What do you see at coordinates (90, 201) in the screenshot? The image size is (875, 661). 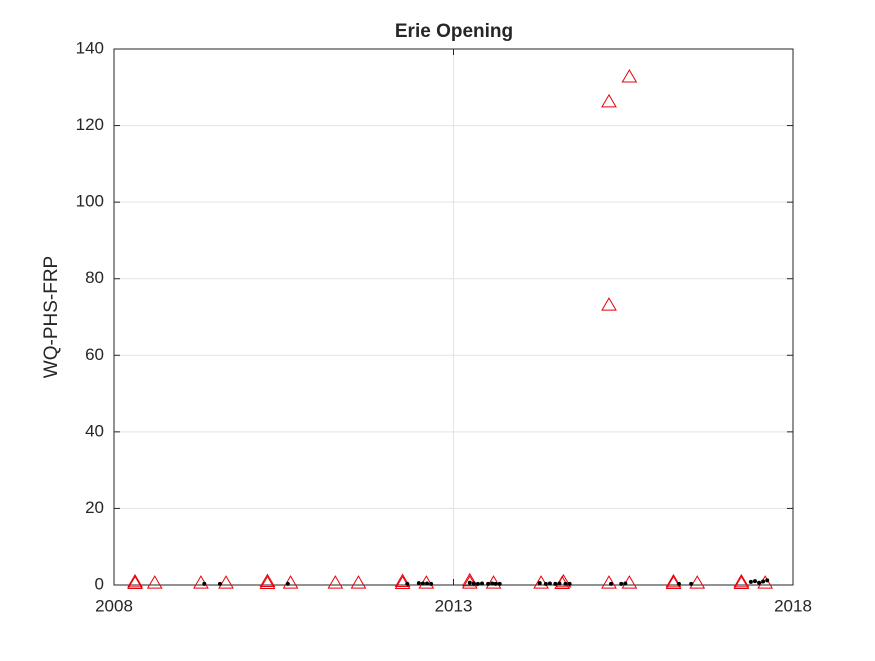 I see `y-tick-label: 100` at bounding box center [90, 201].